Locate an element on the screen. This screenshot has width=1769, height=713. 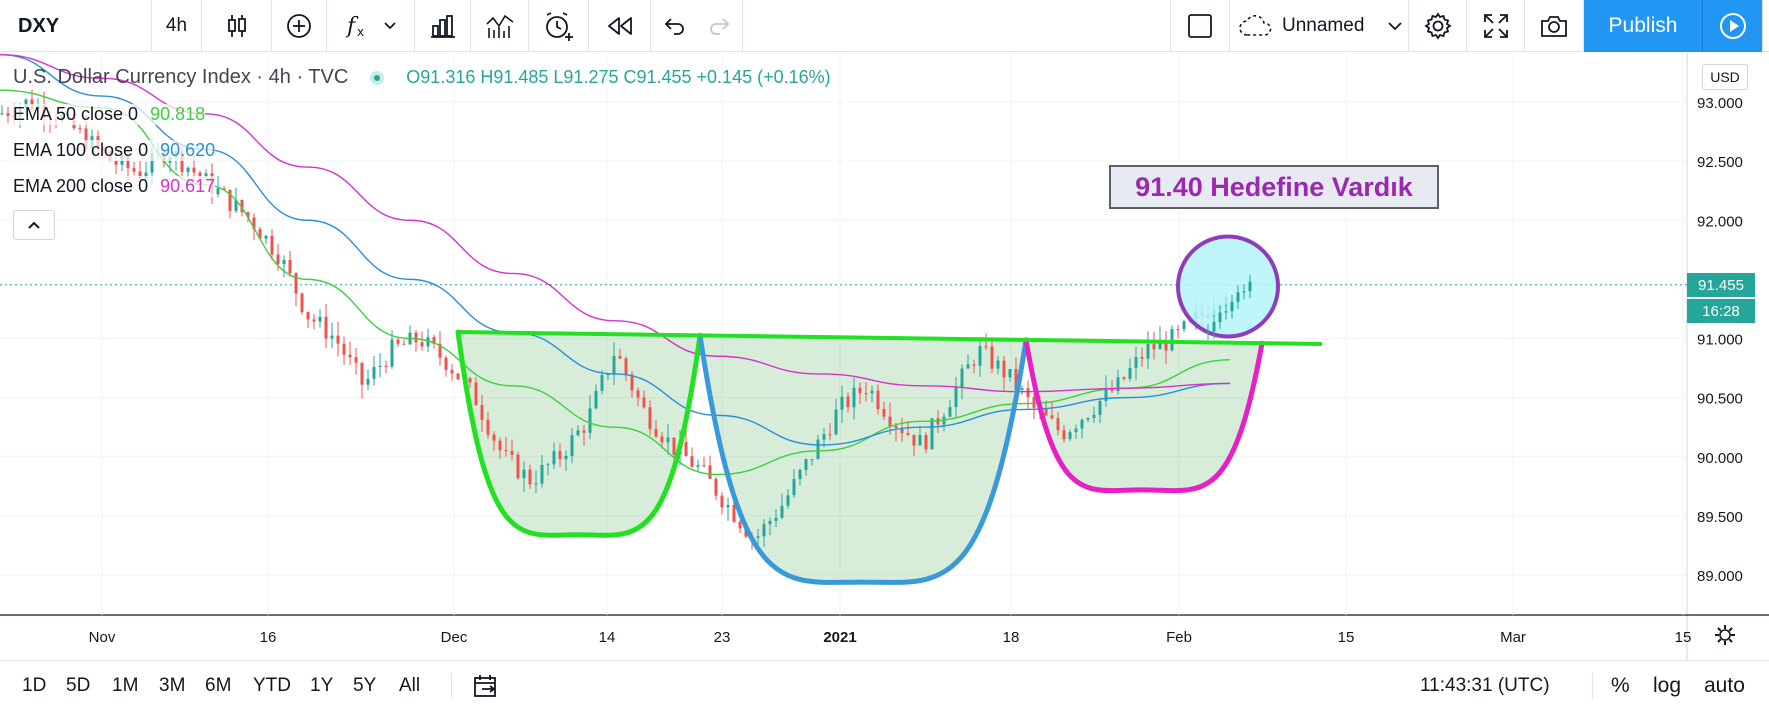
ema100-value: 90.620 is located at coordinates (188, 150).